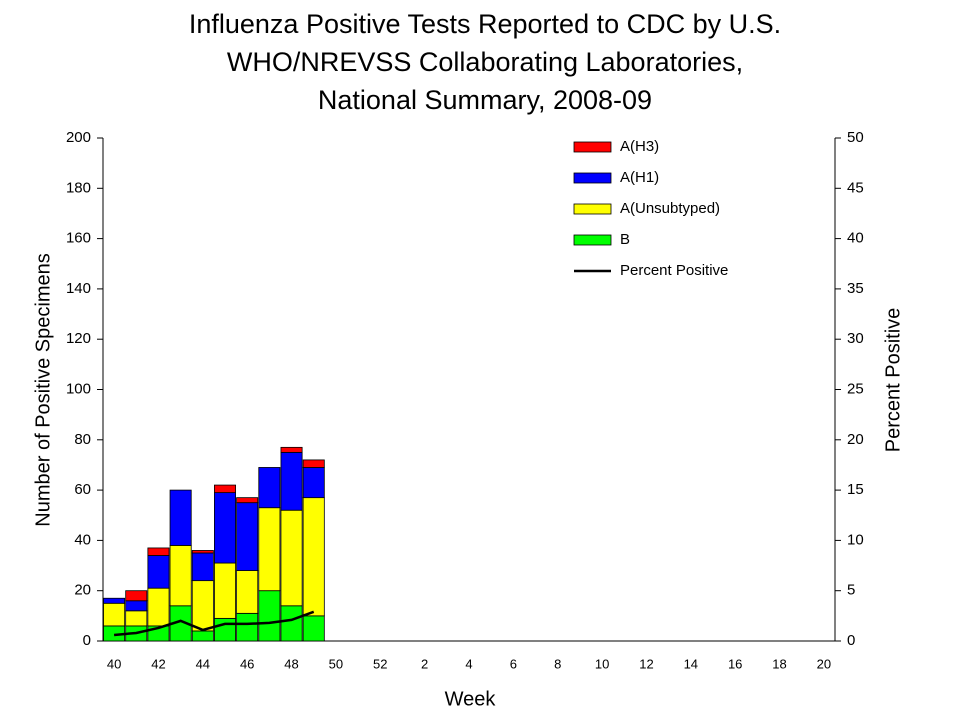 The height and width of the screenshot is (720, 960). Describe the element at coordinates (625, 239) in the screenshot. I see `legend-label: B` at that location.